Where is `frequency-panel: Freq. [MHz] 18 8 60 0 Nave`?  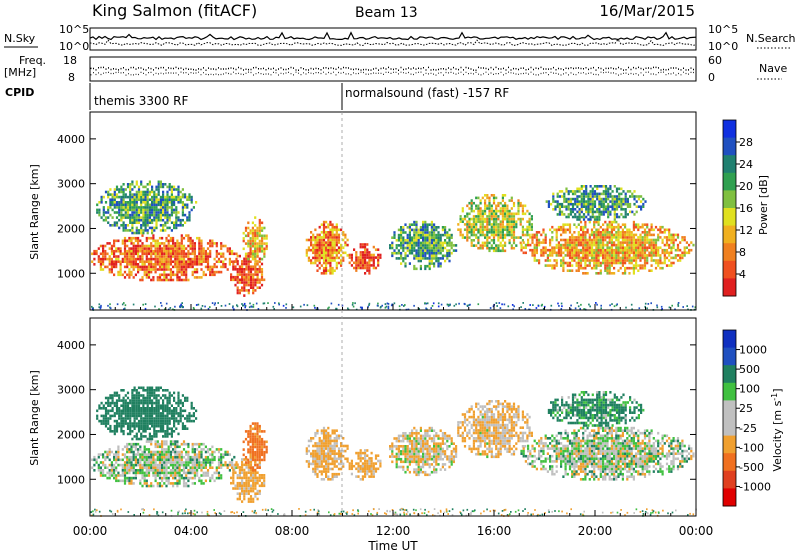
frequency-panel: Freq. [MHz] 18 8 60 0 Nave is located at coordinates (395, 69).